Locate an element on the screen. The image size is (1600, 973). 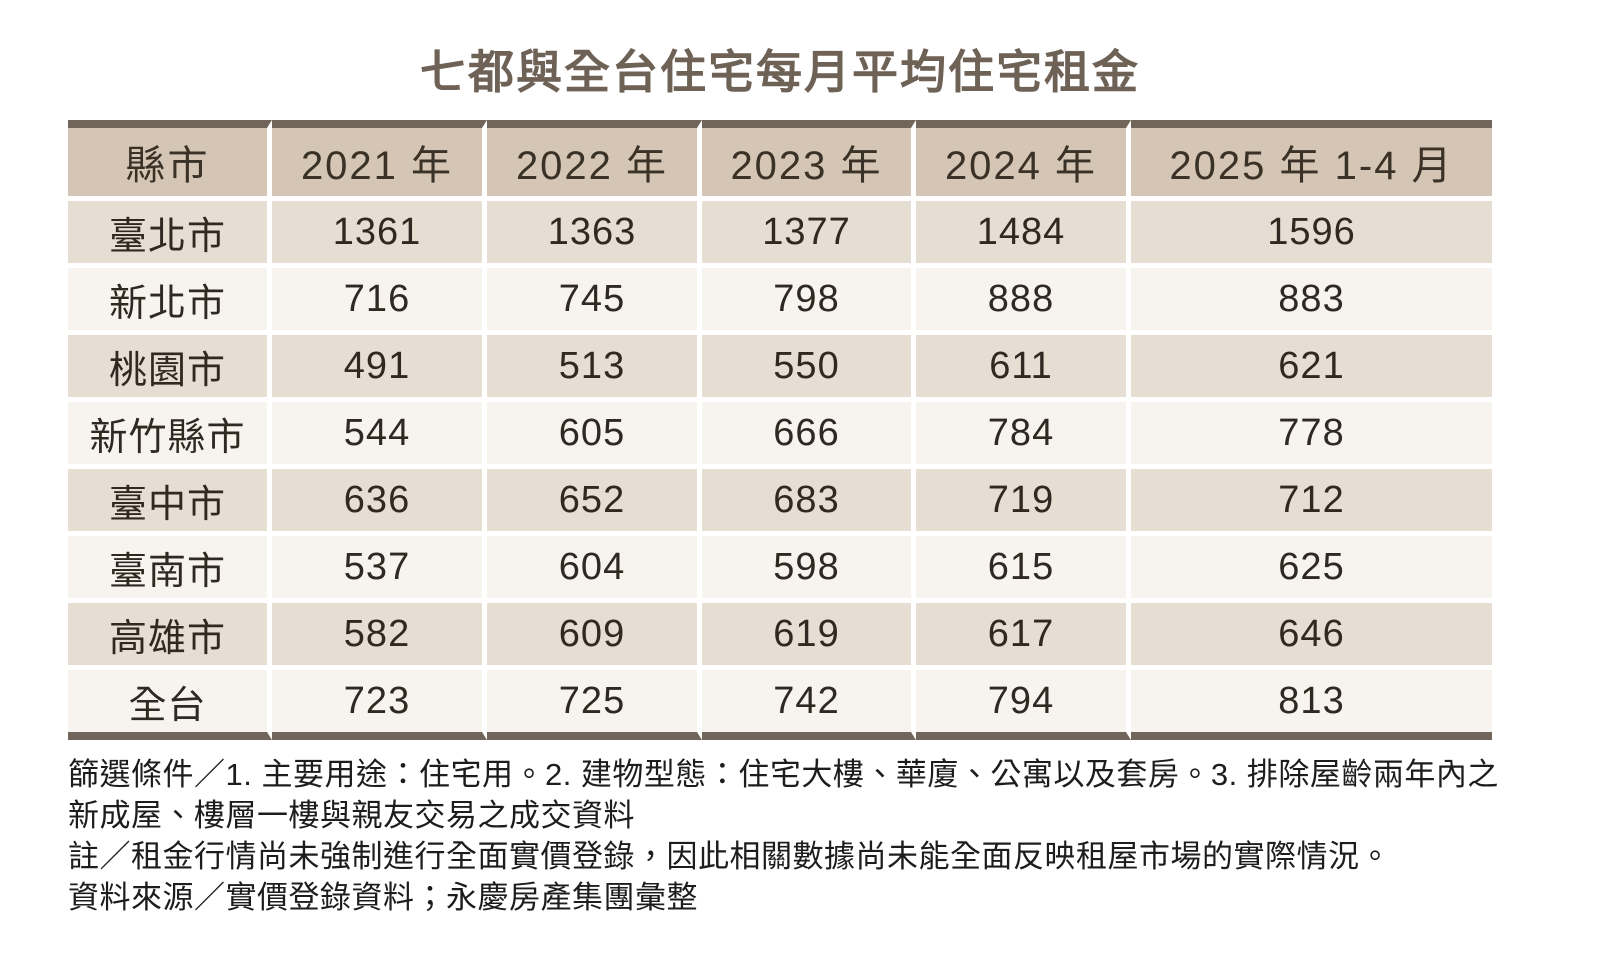
column-header-2024: 2024 年 is located at coordinates (1023, 160).